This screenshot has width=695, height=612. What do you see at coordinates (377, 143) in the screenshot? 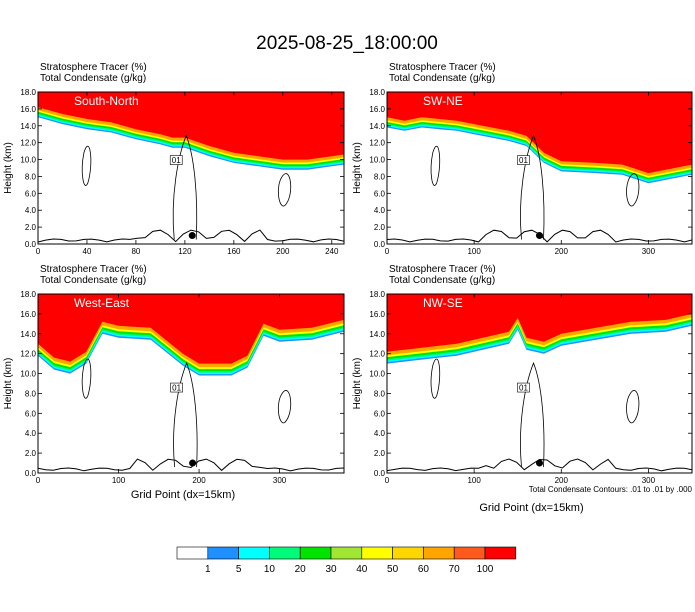
I see `y-tick-label: 12.0` at bounding box center [377, 143].